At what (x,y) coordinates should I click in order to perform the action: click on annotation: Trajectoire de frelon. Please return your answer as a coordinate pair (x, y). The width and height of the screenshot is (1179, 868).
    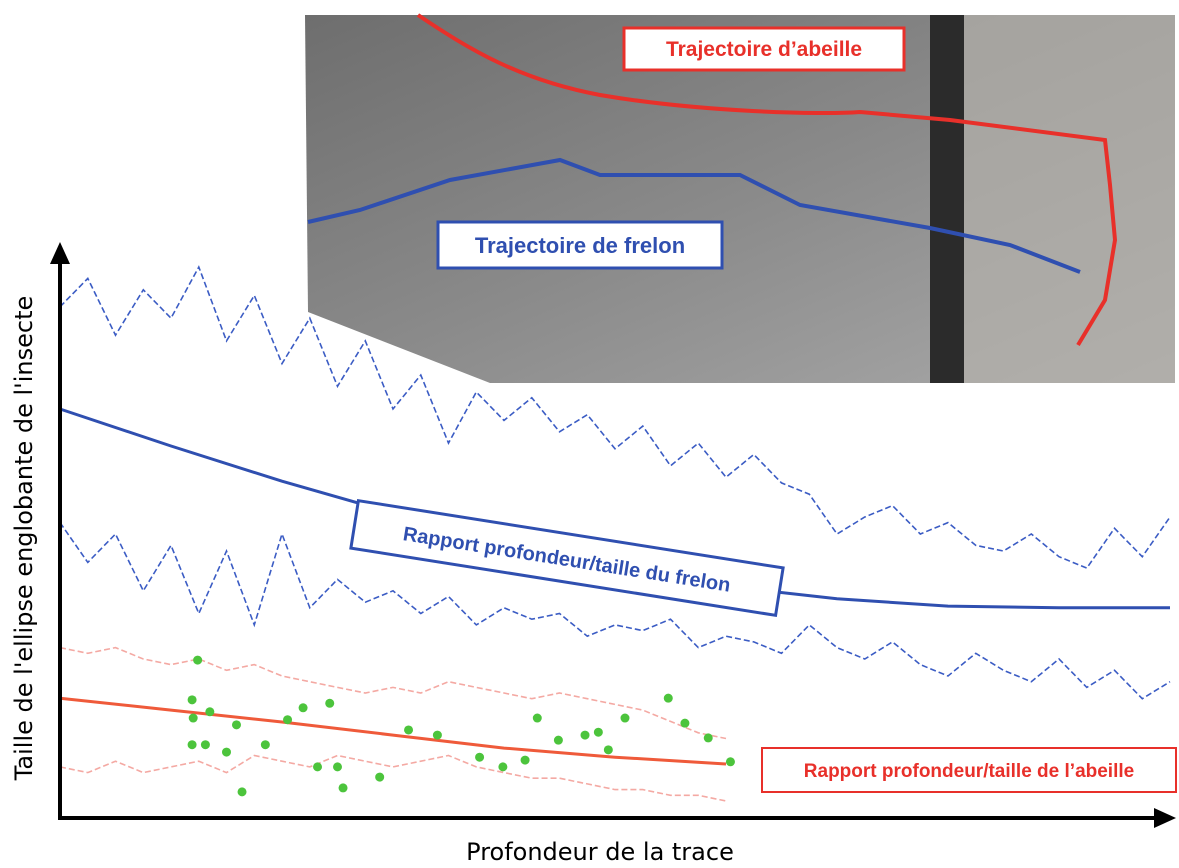
    Looking at the image, I should click on (580, 245).